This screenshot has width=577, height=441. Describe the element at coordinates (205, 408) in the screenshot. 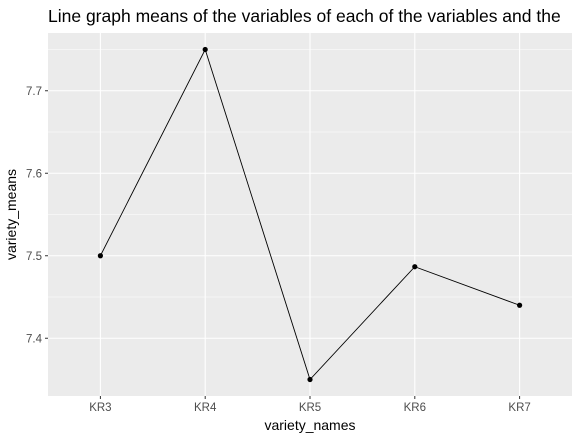

I see `x-tick-label: KR4` at that location.